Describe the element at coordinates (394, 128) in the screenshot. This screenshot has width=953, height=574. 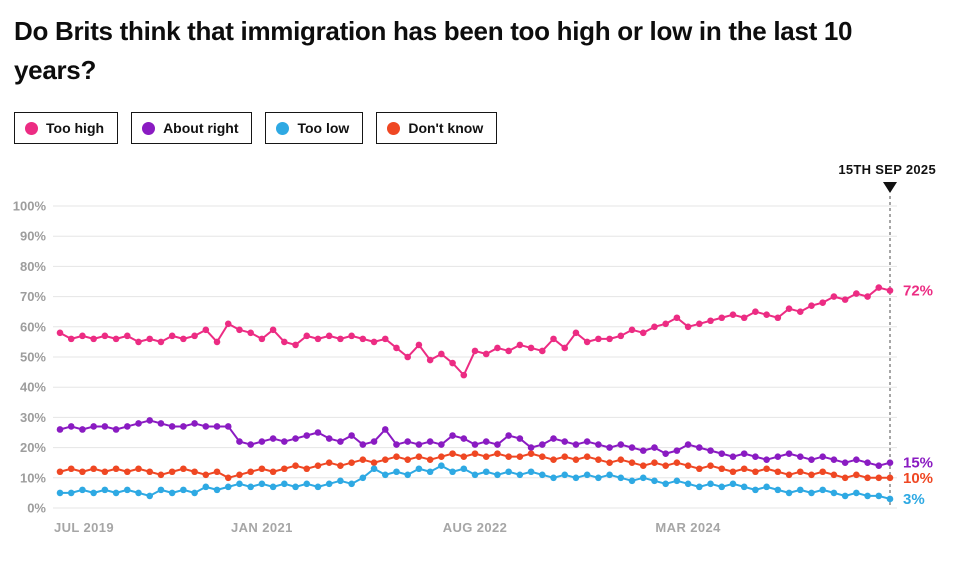
I see `legend-dot-dont-know` at that location.